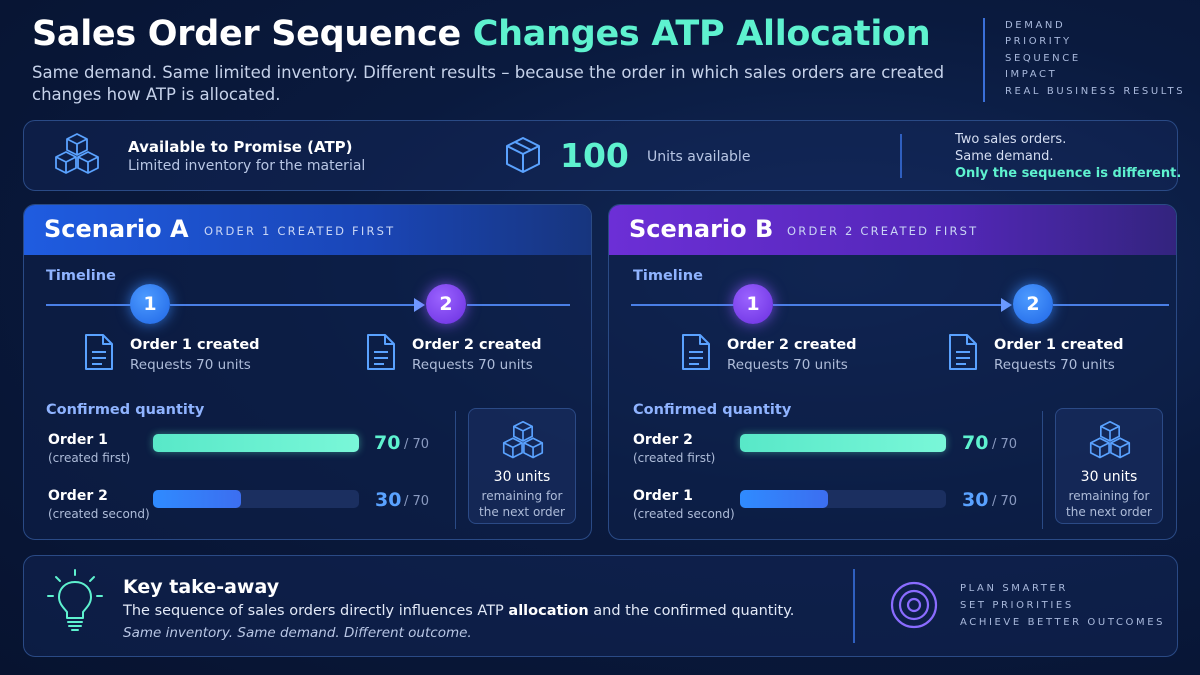  What do you see at coordinates (201, 587) in the screenshot?
I see `takeaway-title: Key take-away` at bounding box center [201, 587].